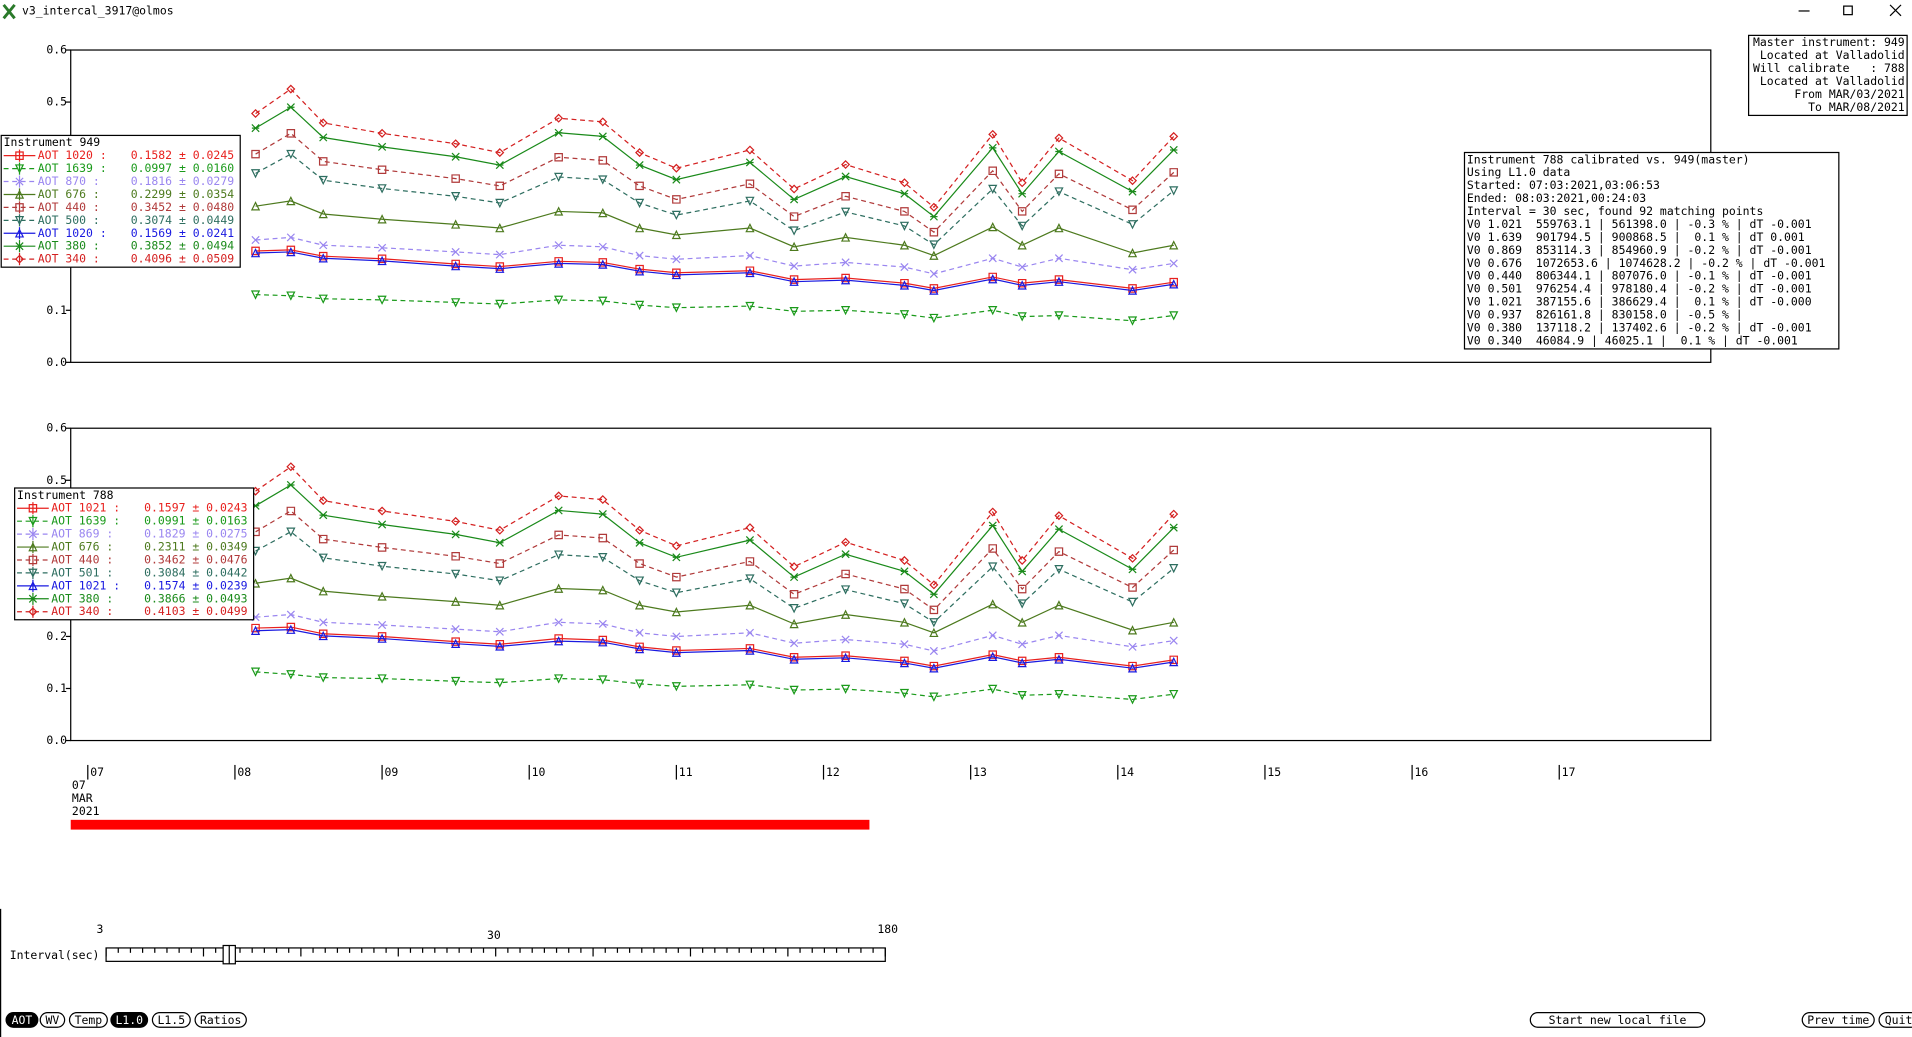 The height and width of the screenshot is (1037, 1912). What do you see at coordinates (1829, 42) in the screenshot?
I see `master-info-line: Master instrument: 949` at bounding box center [1829, 42].